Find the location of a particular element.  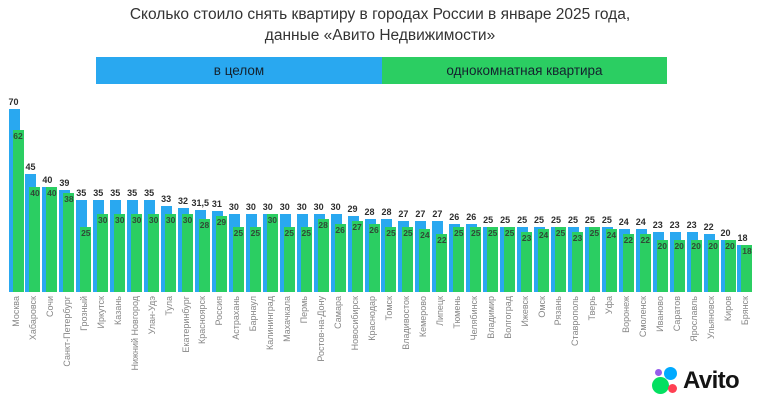

value-label-overall: 31 is located at coordinates (216, 204).